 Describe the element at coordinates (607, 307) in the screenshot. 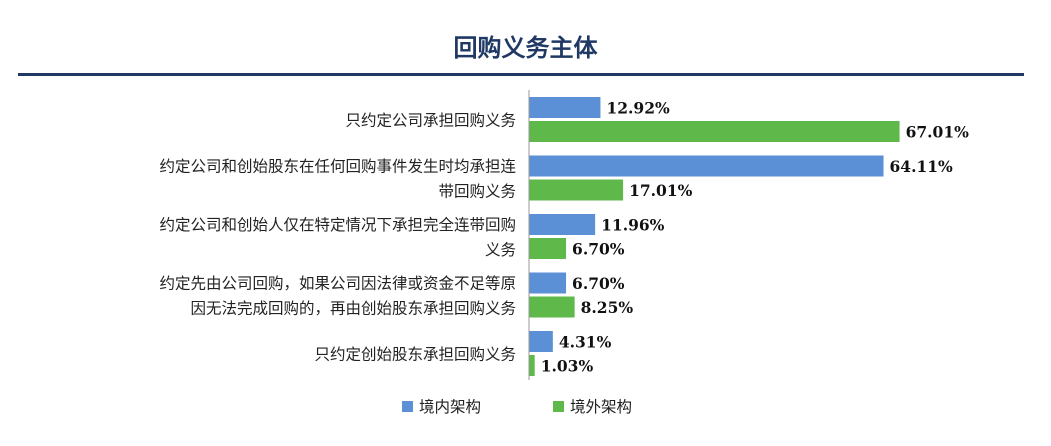

I see `data-label: 8.25%` at that location.